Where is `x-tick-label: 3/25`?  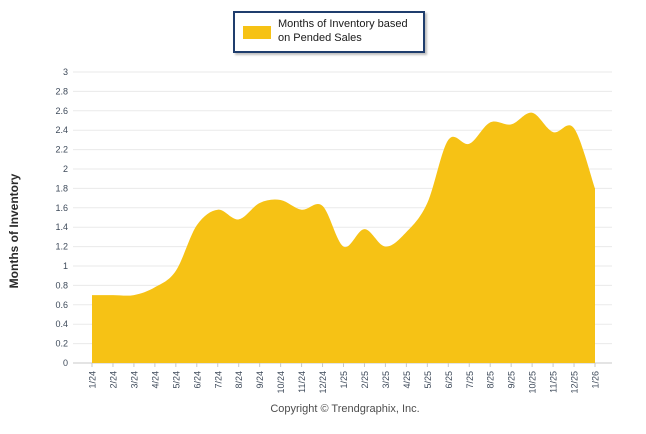 x-tick-label: 3/25 is located at coordinates (386, 380).